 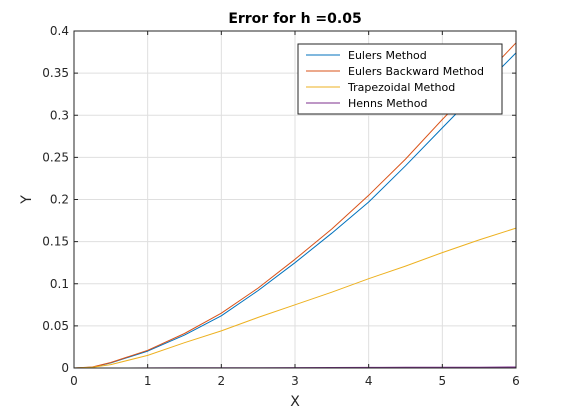 What do you see at coordinates (59, 200) in the screenshot?
I see `y-tick-label: 0.2` at bounding box center [59, 200].